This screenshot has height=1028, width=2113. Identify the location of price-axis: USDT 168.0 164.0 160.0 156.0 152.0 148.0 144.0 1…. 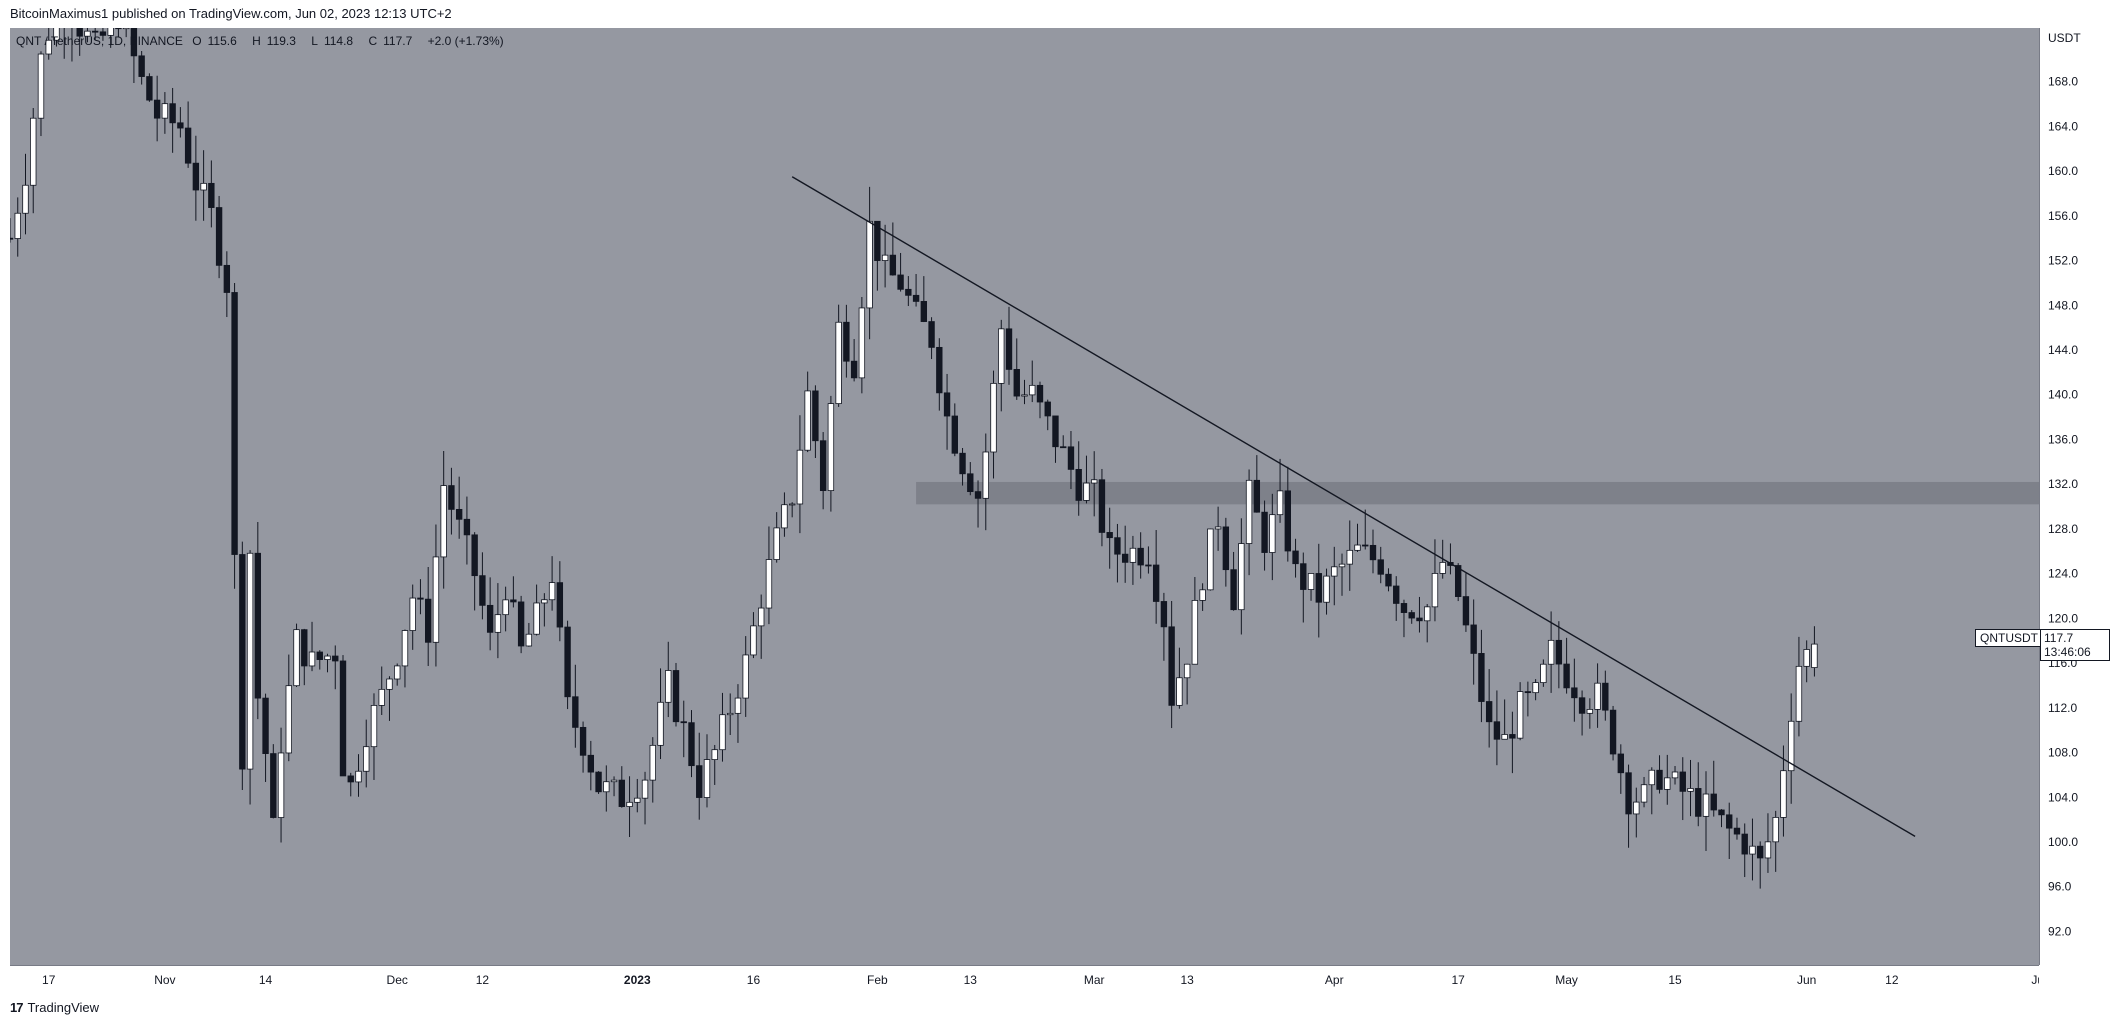
(2076, 496).